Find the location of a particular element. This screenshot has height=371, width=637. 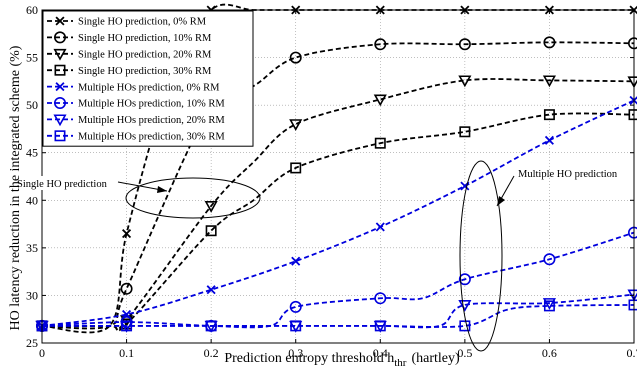

legend-item: Multiple HOs prediction, 20% RM is located at coordinates (136, 120).